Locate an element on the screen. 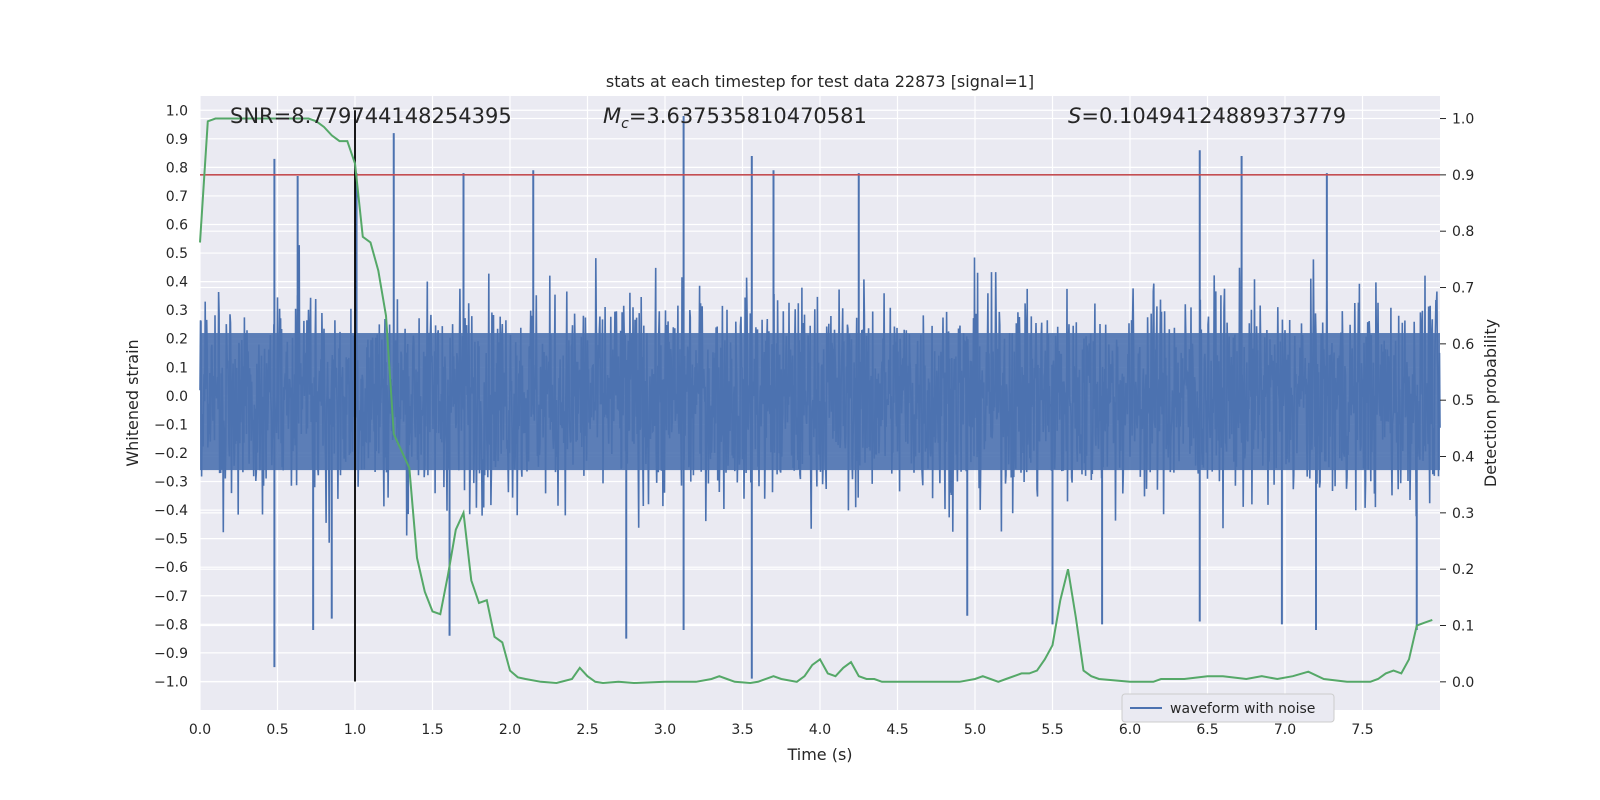 This screenshot has width=1600, height=800. y-tick-label-right: 0.2 is located at coordinates (1463, 570).